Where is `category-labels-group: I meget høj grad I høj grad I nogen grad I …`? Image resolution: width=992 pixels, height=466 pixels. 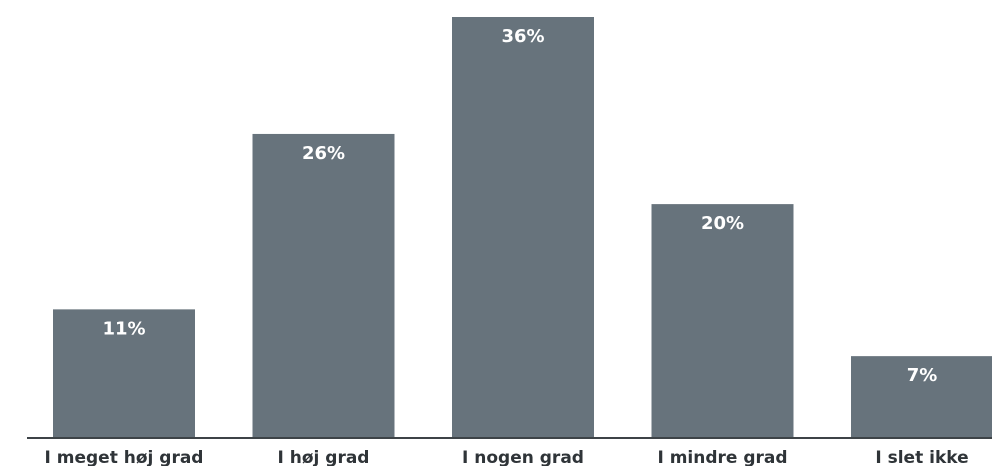 category-labels-group: I meget høj grad I høj grad I nogen grad I … is located at coordinates (507, 457).